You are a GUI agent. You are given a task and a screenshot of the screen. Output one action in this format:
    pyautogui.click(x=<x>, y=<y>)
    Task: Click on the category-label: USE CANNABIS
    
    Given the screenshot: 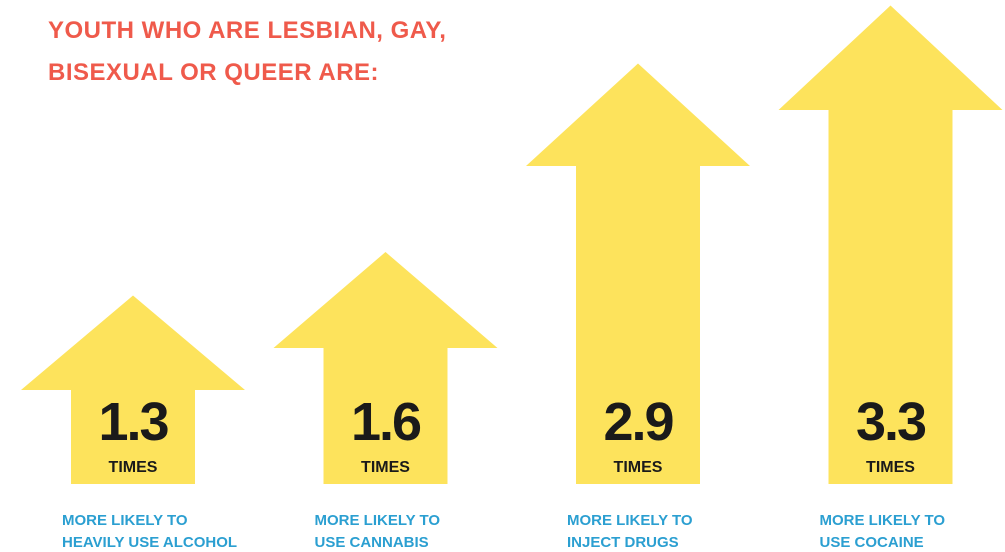 What is the action you would take?
    pyautogui.click(x=372, y=542)
    